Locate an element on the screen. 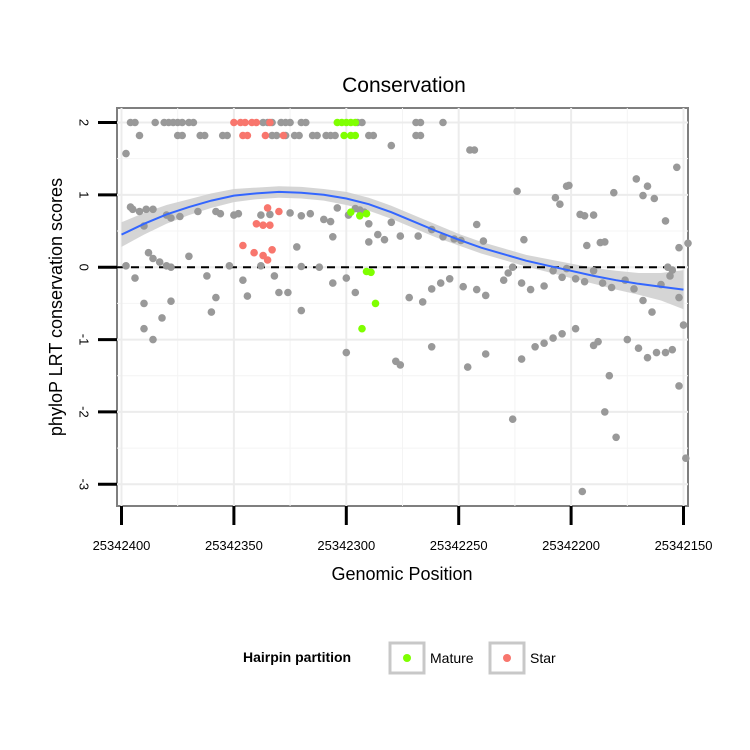 The width and height of the screenshot is (750, 750). x-tick-label: 25342350 is located at coordinates (234, 545).